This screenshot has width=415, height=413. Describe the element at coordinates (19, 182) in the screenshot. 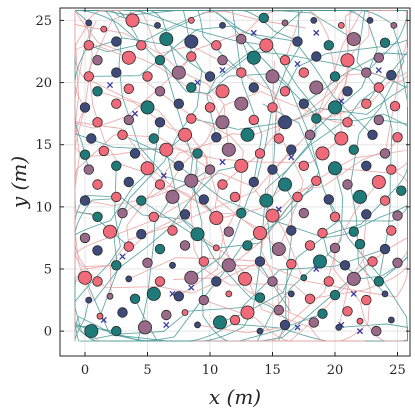

I see `y-axis-label: y (m)` at that location.